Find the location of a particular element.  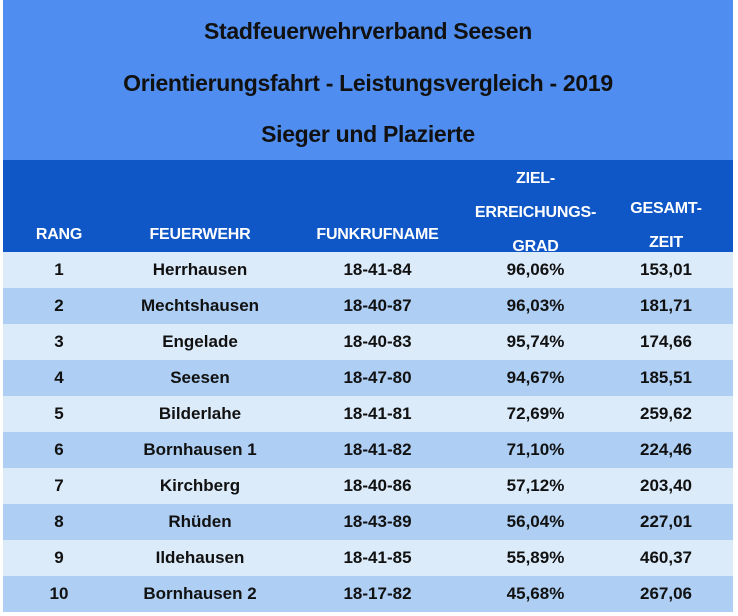

fire-brigade-cell: Herrhausen is located at coordinates (200, 269).